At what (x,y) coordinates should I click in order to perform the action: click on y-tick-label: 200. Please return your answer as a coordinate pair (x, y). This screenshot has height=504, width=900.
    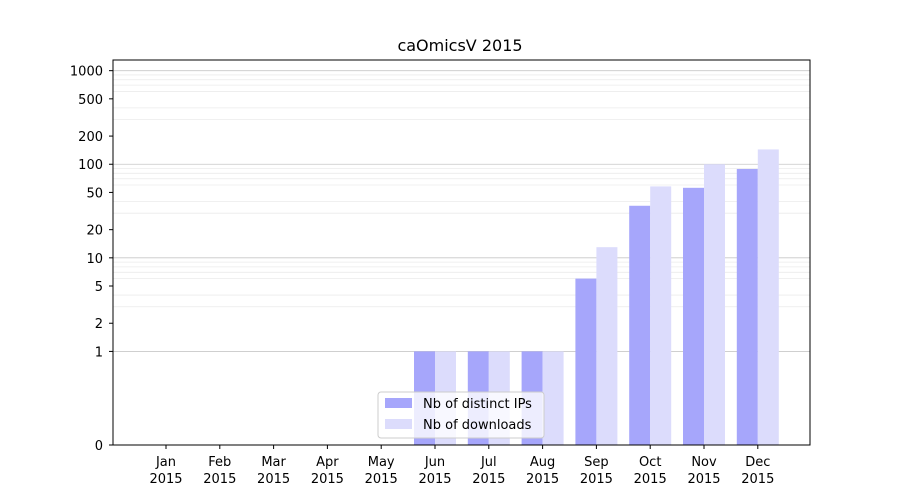
    Looking at the image, I should click on (90, 137).